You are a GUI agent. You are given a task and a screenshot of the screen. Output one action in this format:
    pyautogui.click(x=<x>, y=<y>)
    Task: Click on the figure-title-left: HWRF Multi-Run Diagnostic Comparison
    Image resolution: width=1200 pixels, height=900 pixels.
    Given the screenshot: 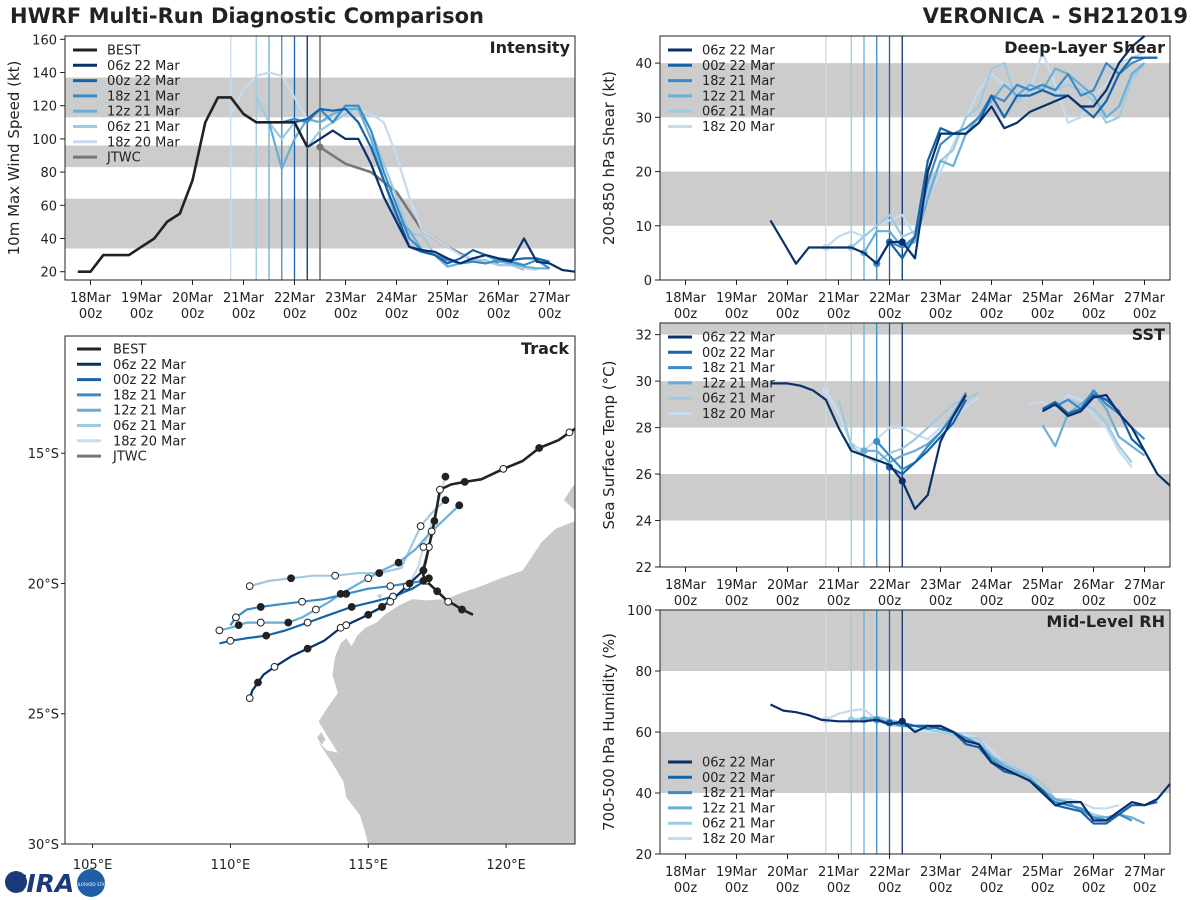 What is the action you would take?
    pyautogui.click(x=247, y=16)
    